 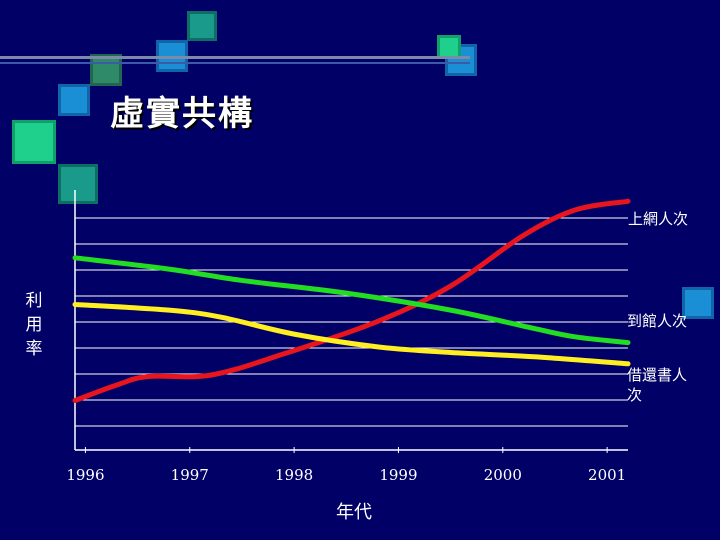 I want to click on series-label-visits: 到館人次, so click(x=657, y=321).